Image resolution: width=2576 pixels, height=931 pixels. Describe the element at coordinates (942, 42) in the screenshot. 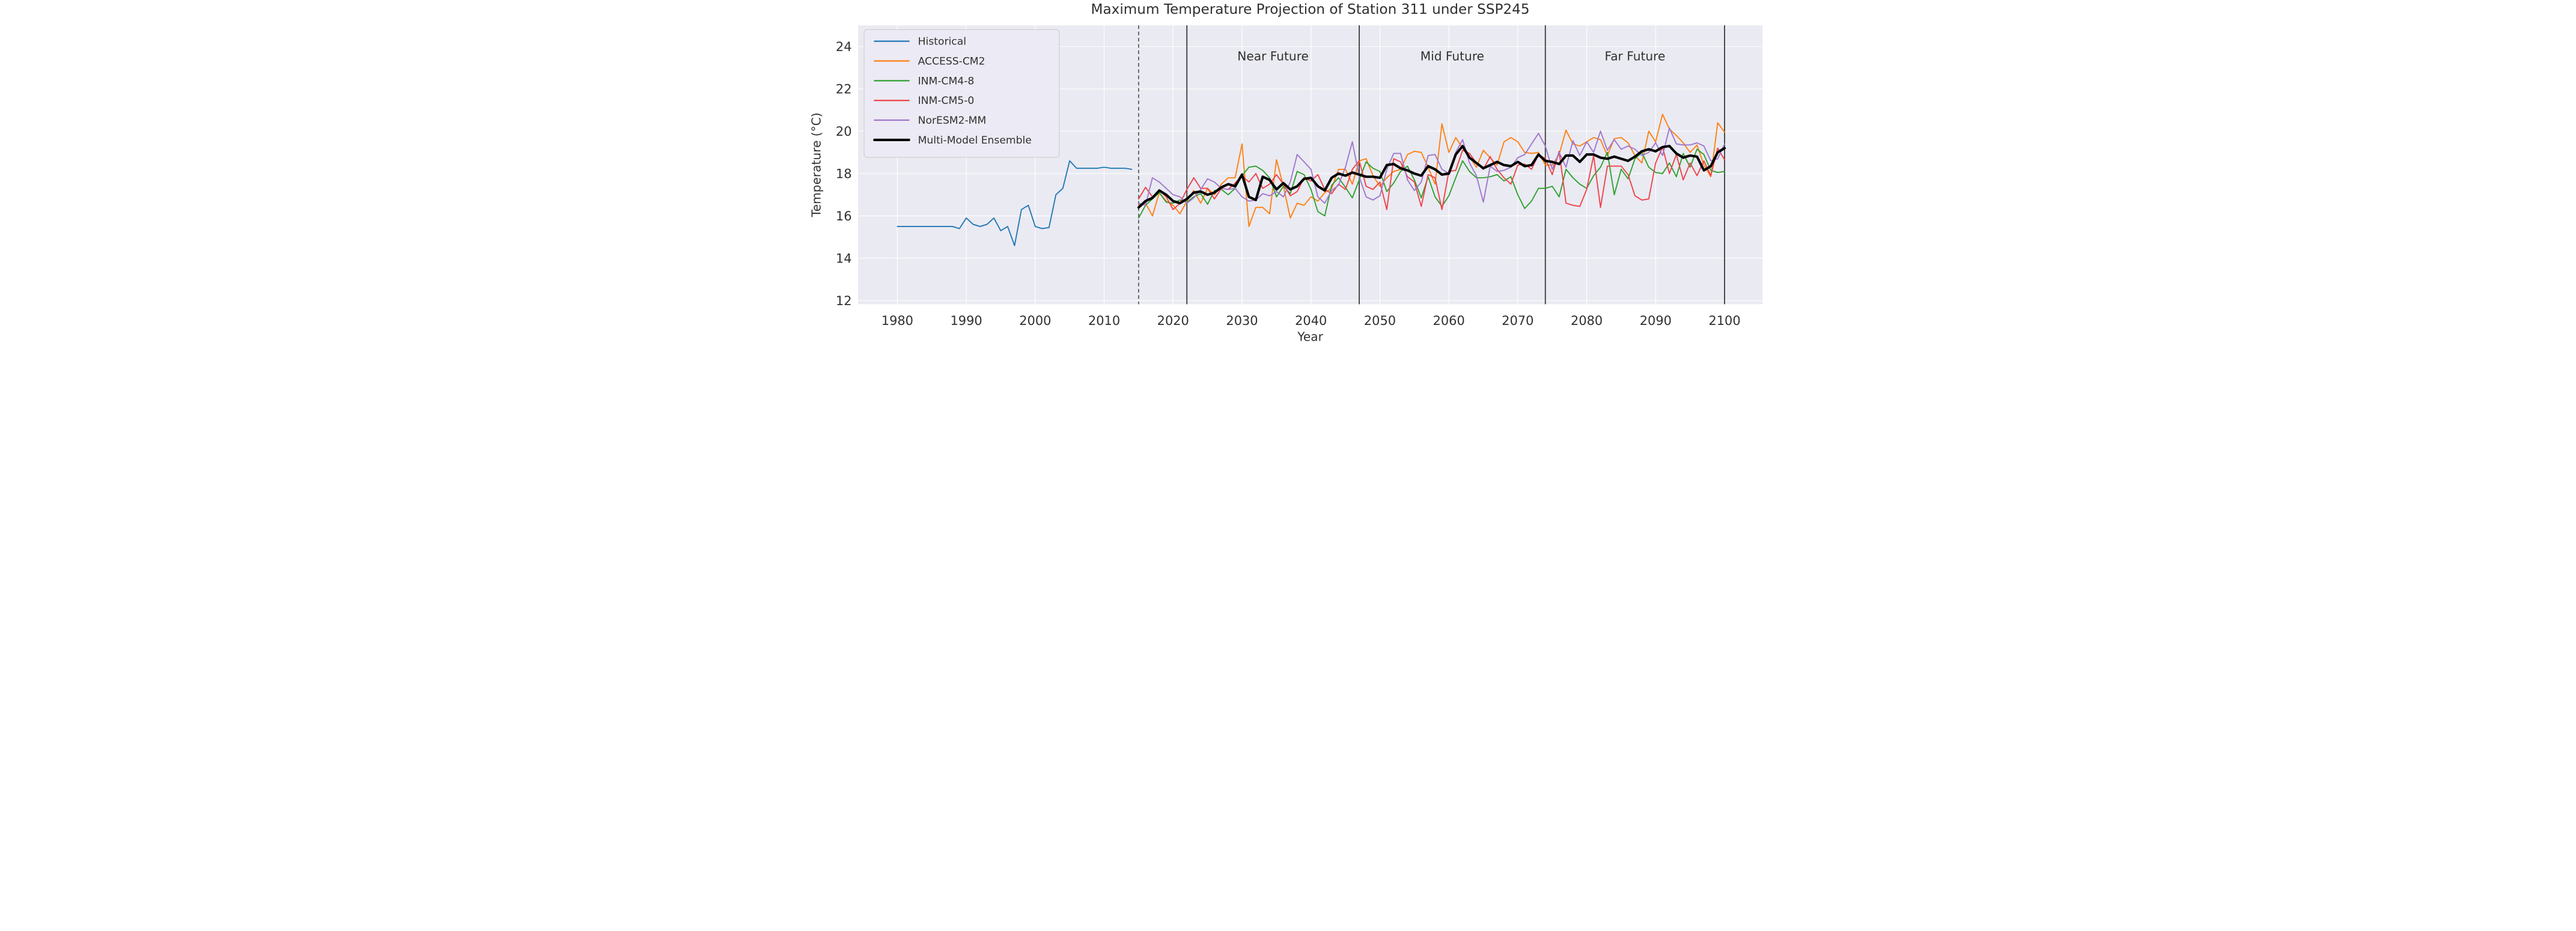

I see `legend-label-historical: Historical` at that location.